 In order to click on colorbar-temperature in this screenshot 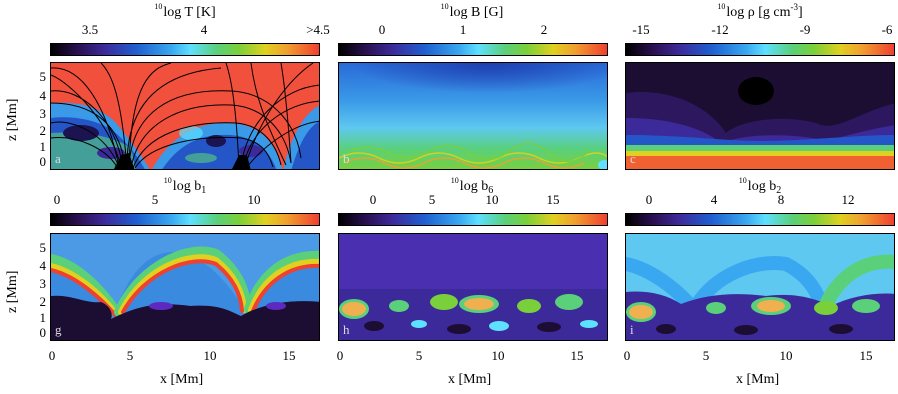, I will do `click(185, 49)`.